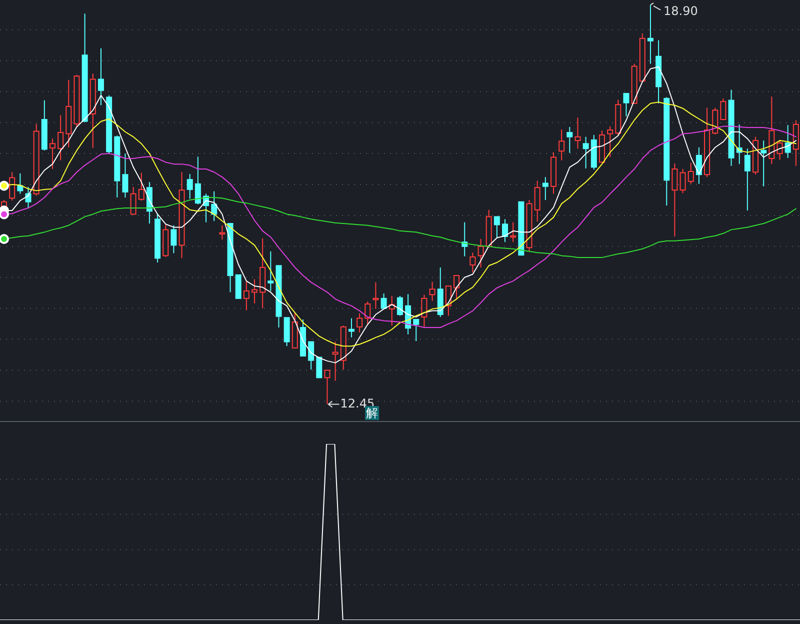 The height and width of the screenshot is (624, 800). Describe the element at coordinates (681, 11) in the screenshot. I see `annotation: 18.90` at that location.